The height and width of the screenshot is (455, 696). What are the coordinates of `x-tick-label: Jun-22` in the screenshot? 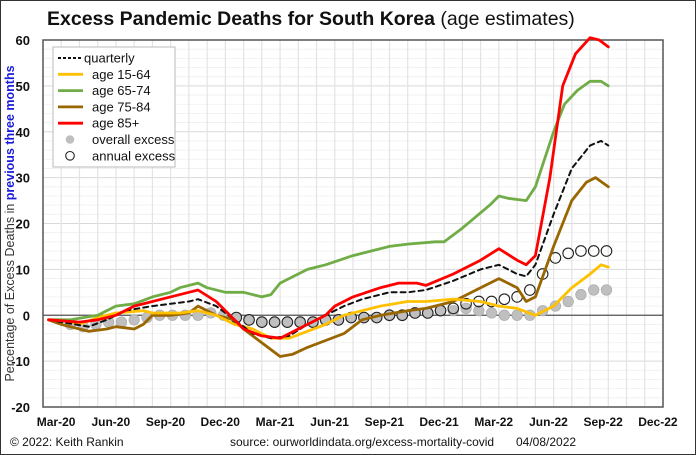 It's located at (548, 422).